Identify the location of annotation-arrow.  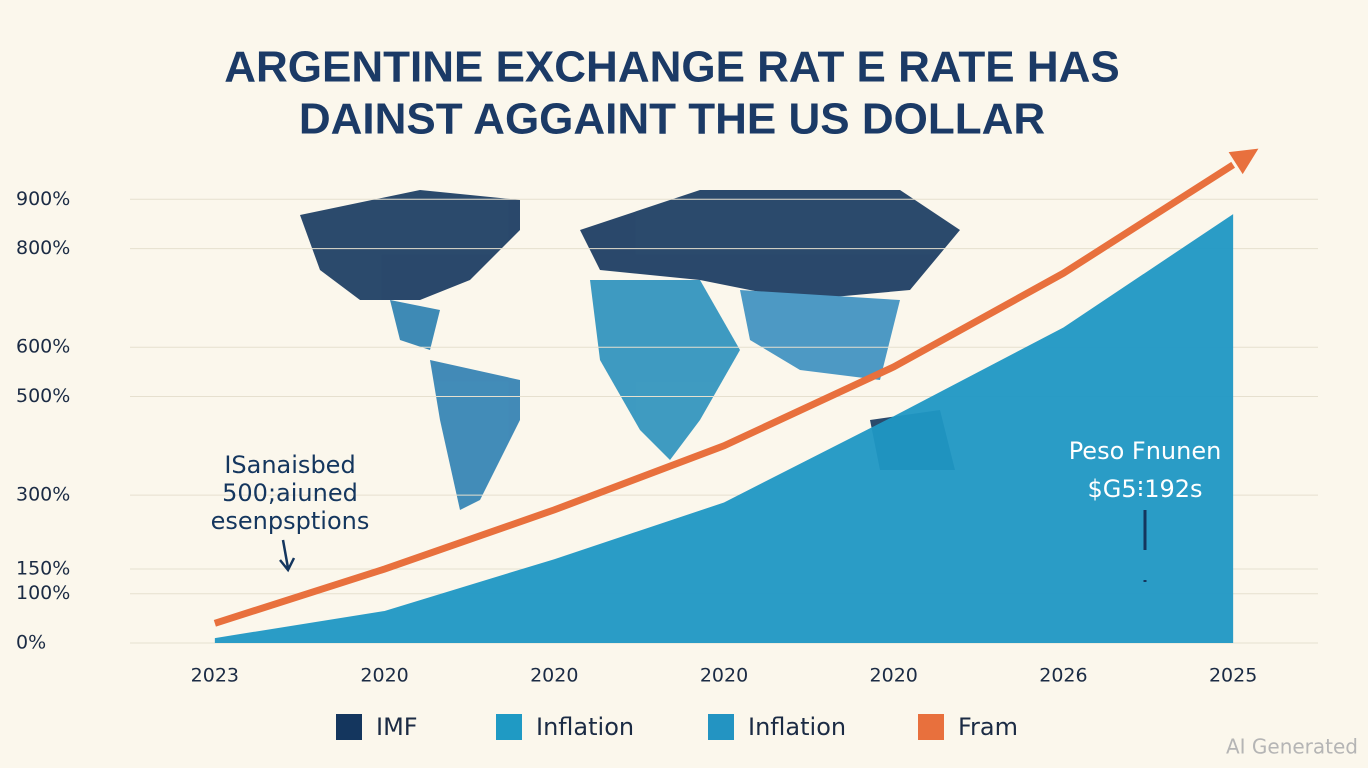
(287, 556).